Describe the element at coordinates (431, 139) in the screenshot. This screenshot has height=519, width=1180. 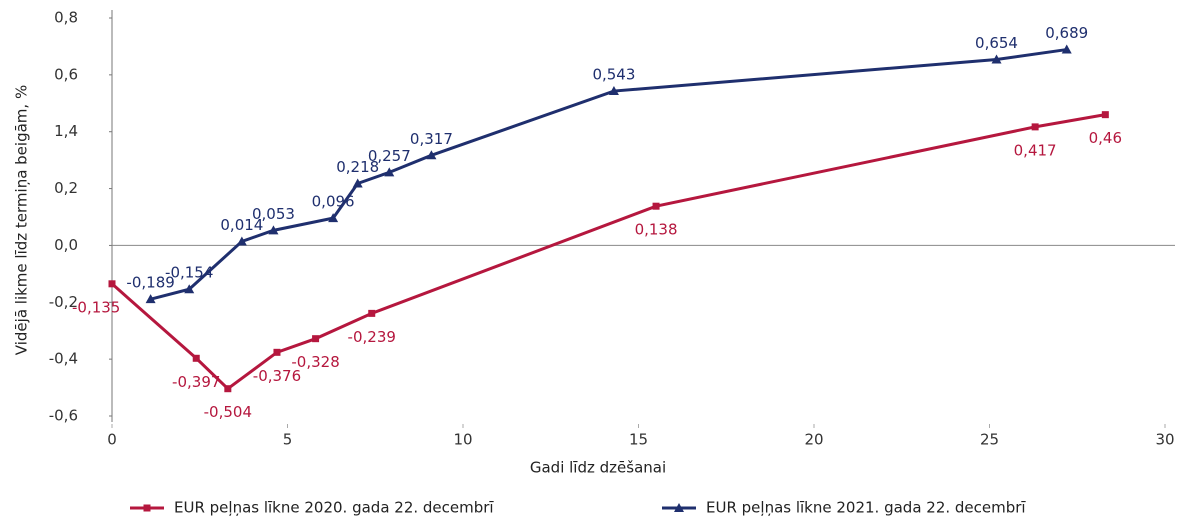
I see `data-label: 0,317` at that location.